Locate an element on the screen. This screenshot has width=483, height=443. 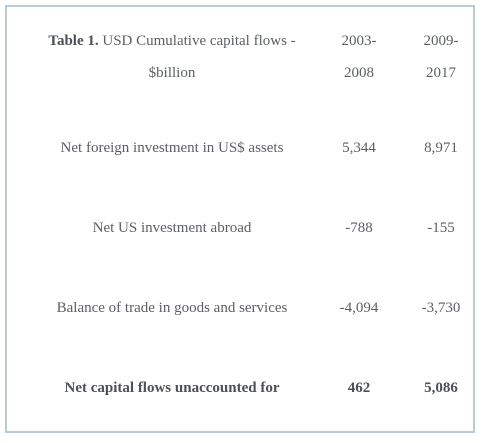
row-value-net-capital-flows-unaccounted-2003-2008: 462 is located at coordinates (359, 388).